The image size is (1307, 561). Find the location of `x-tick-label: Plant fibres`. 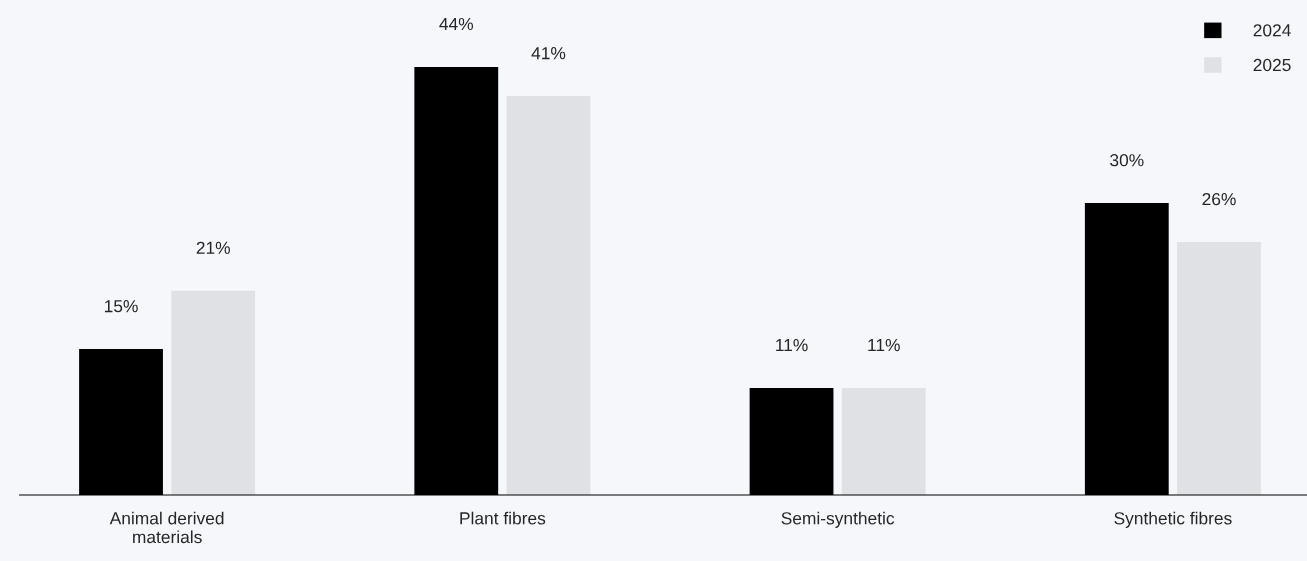

x-tick-label: Plant fibres is located at coordinates (503, 518).